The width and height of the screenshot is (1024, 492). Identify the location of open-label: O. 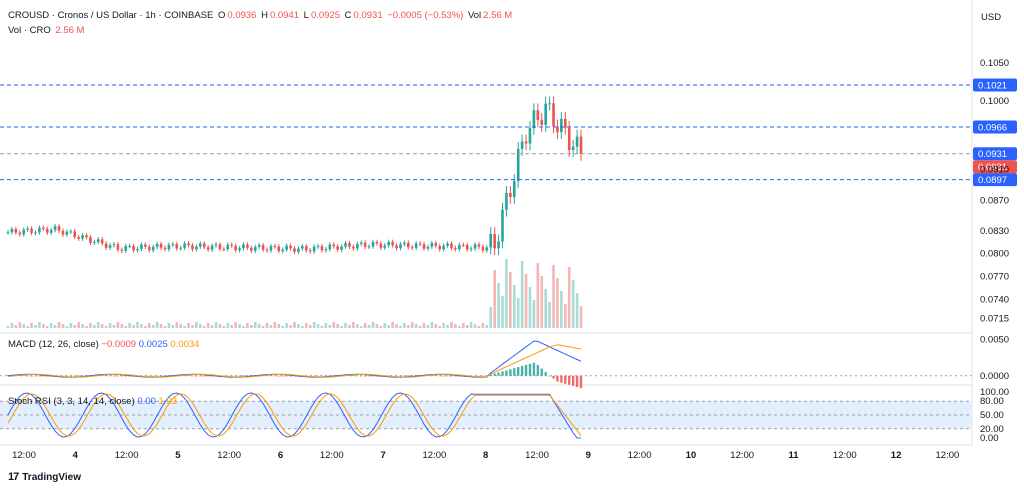
(222, 15).